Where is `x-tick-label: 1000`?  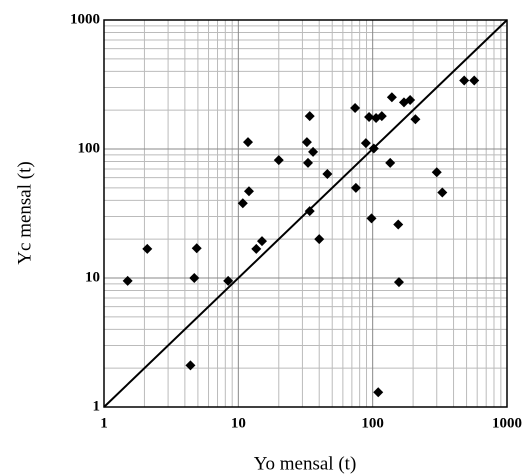
x-tick-label: 1000 is located at coordinates (507, 423).